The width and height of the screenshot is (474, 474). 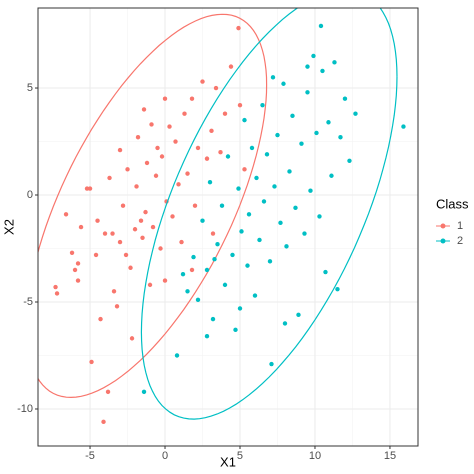 What do you see at coordinates (315, 456) in the screenshot?
I see `x-tick-label: 10` at bounding box center [315, 456].